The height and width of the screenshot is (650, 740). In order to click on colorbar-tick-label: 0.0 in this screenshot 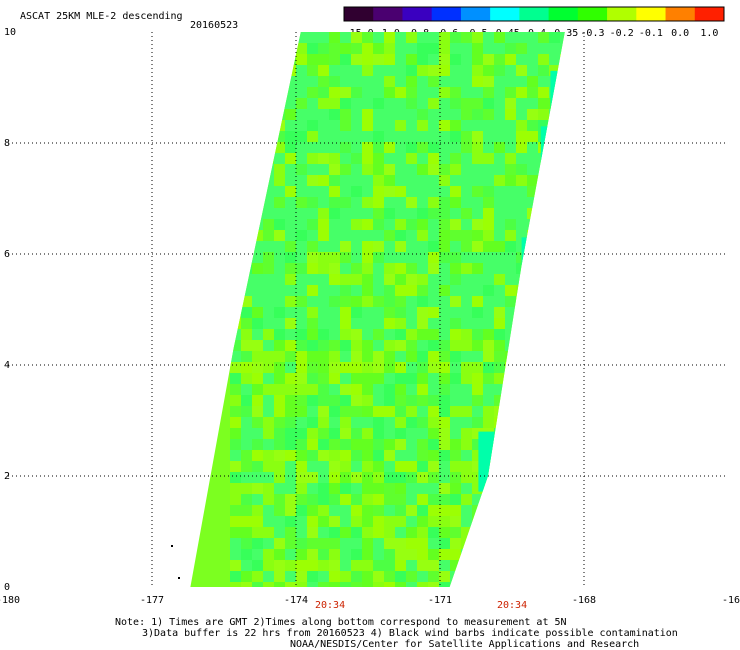, I will do `click(680, 33)`.